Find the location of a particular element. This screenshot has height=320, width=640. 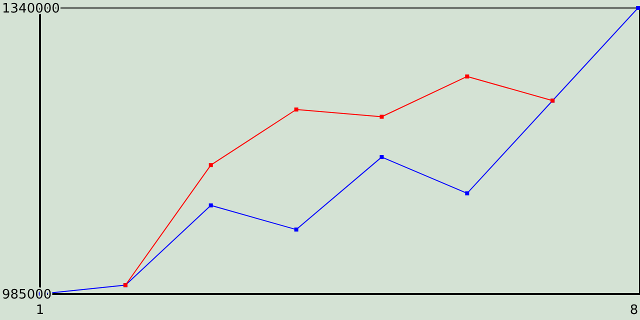

x-tick-label: 8 is located at coordinates (634, 310).